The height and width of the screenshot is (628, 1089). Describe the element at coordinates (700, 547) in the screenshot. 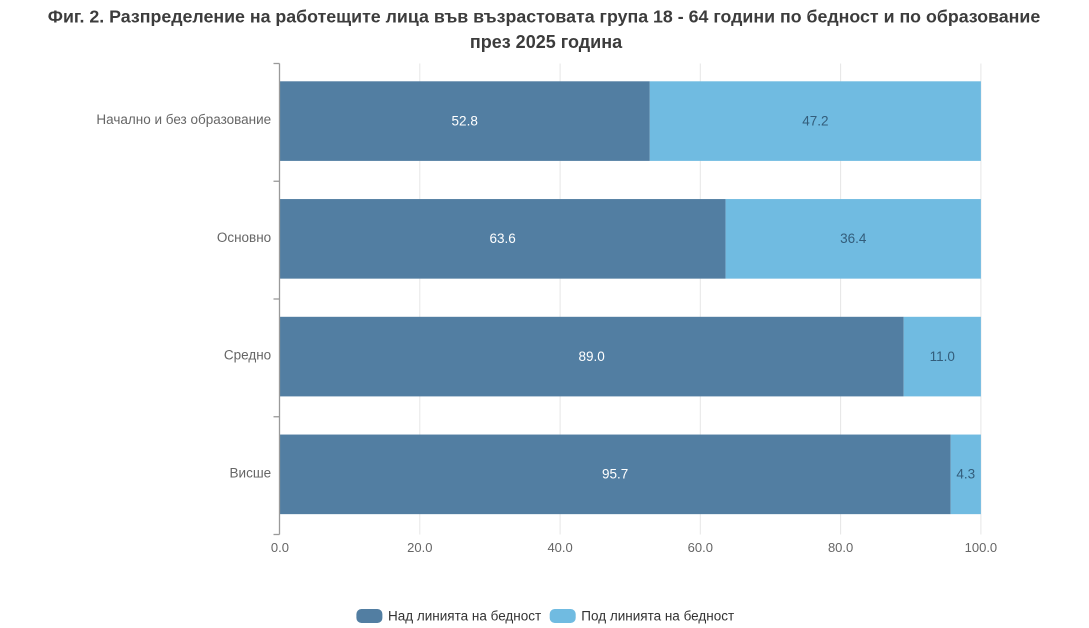

I see `svg-text: 60.0` at that location.